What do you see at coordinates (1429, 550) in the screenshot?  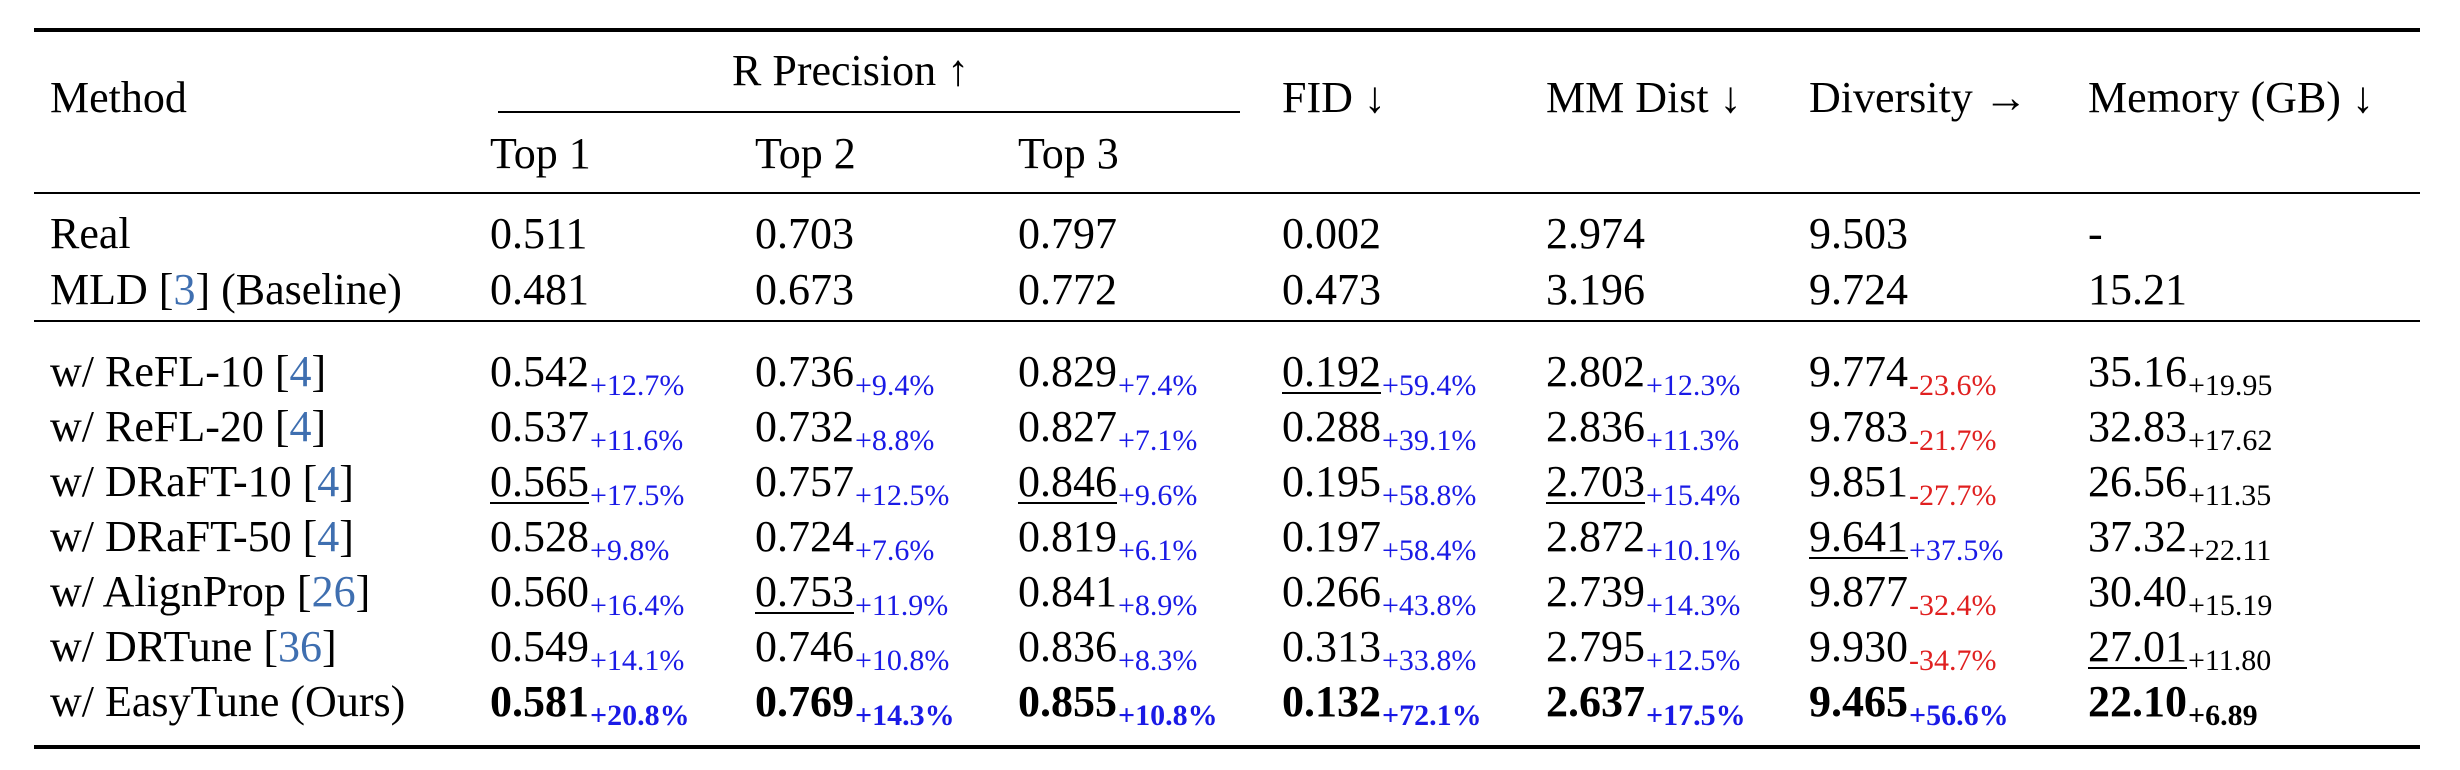 I see `cell-delta: +58.4%` at bounding box center [1429, 550].